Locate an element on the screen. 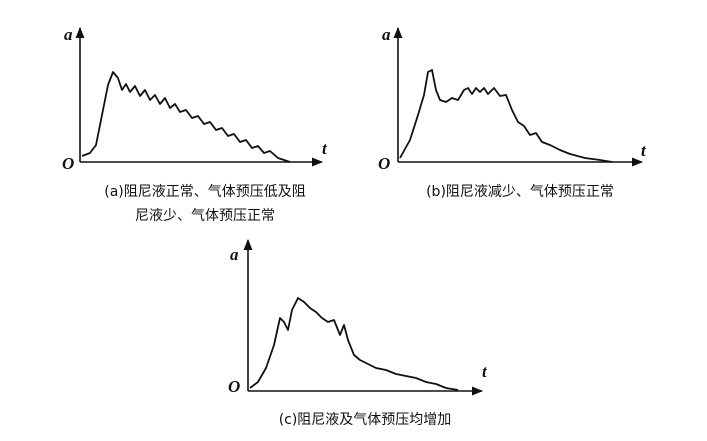 This screenshot has width=707, height=441. caption: (c)阻尼液及气体预压均增加 is located at coordinates (365, 420).